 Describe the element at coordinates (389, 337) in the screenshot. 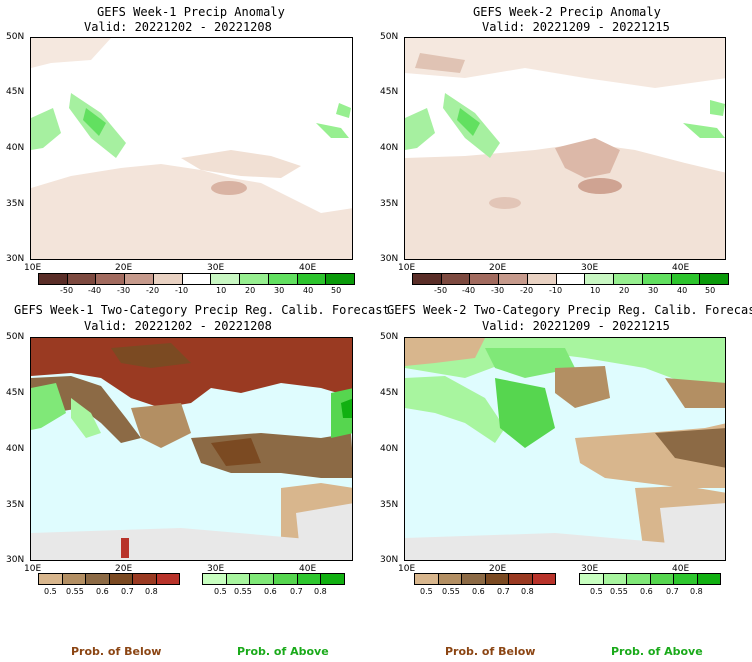

I see `lat-label: 50N` at that location.